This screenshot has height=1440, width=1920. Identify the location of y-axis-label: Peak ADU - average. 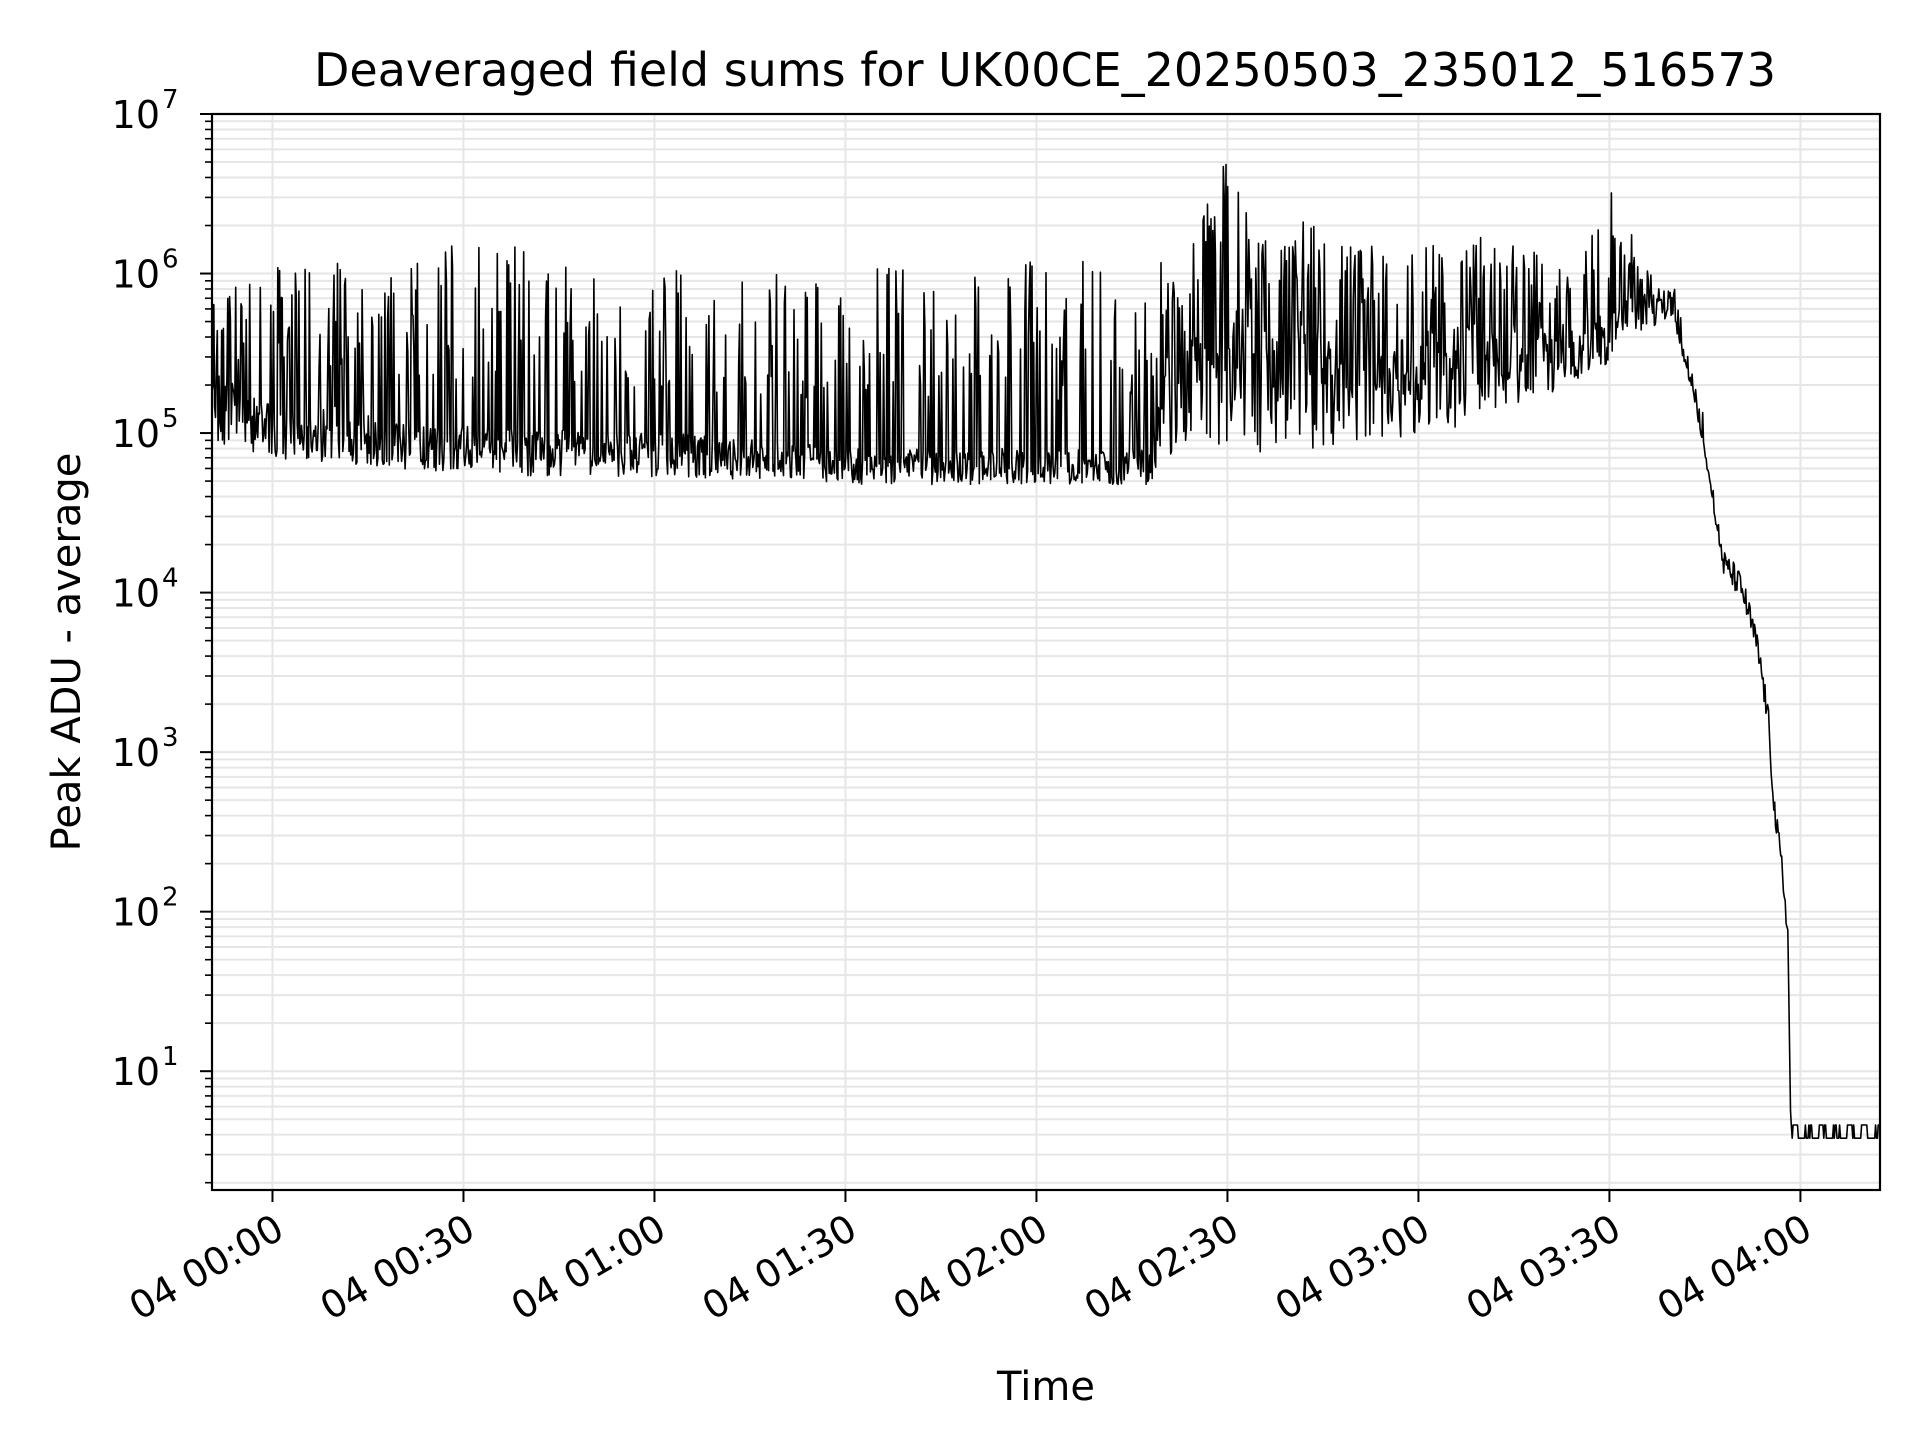
(67, 652).